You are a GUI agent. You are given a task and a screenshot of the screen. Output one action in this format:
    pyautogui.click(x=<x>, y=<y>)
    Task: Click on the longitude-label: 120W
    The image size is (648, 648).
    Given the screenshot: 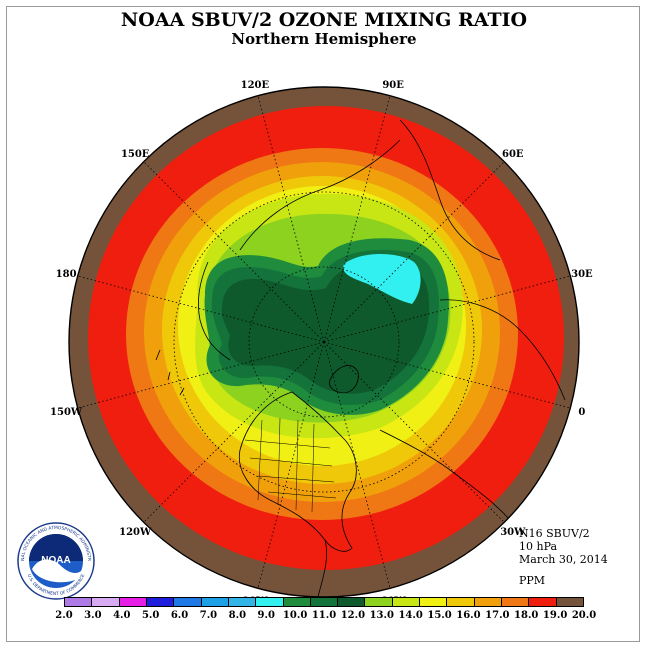 What is the action you would take?
    pyautogui.click(x=135, y=532)
    